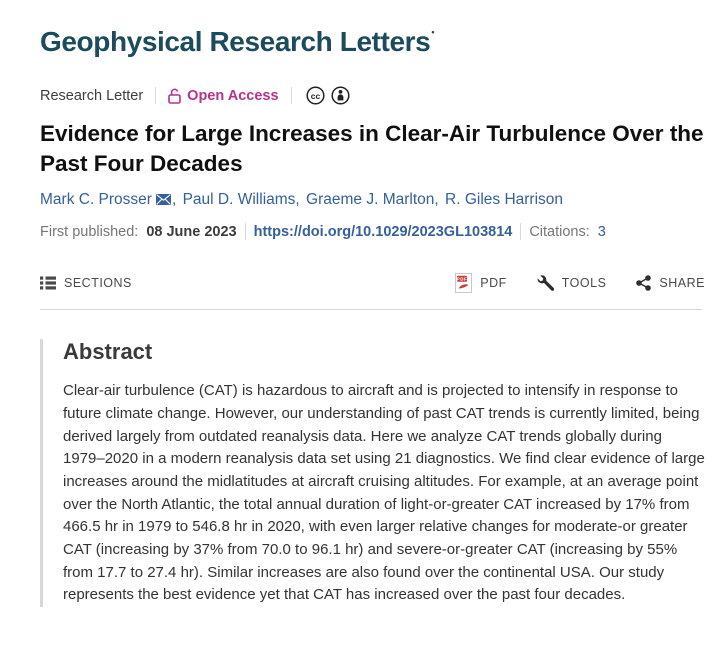 The image size is (720, 667). Describe the element at coordinates (559, 231) in the screenshot. I see `citations-label: Citations:` at that location.